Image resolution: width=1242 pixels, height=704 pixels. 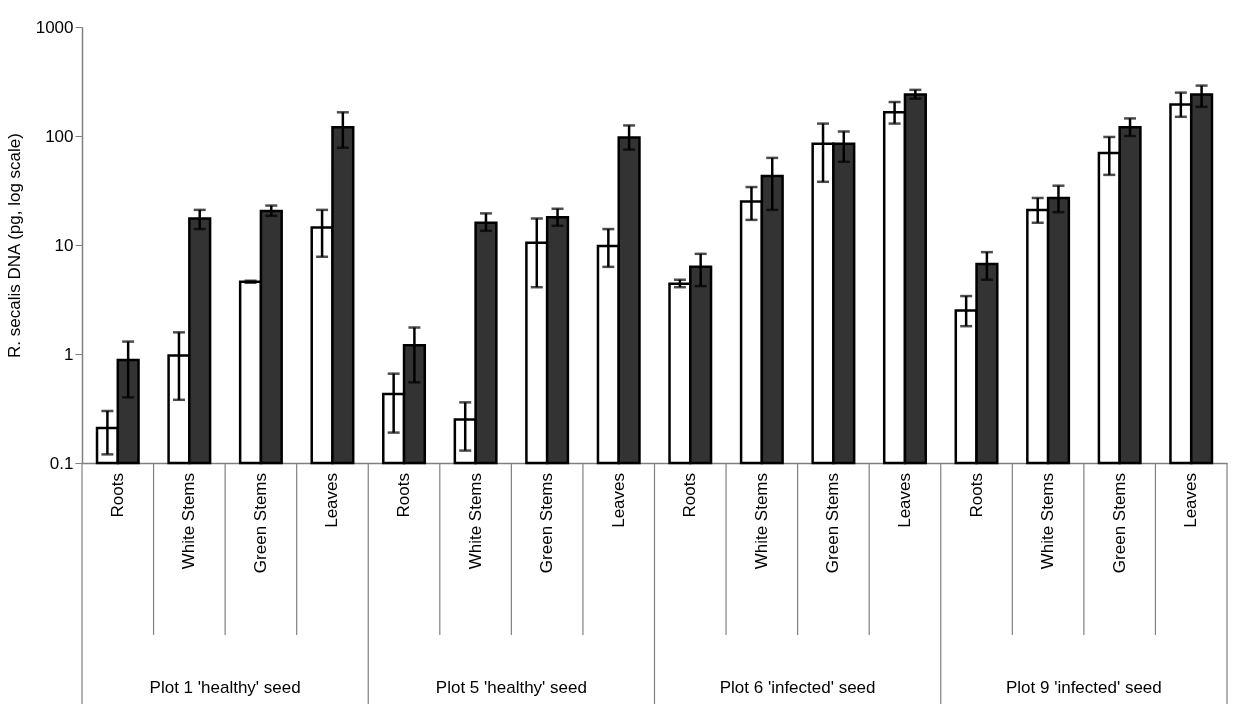 I want to click on y-tick-label: 0.1, so click(x=61, y=463).